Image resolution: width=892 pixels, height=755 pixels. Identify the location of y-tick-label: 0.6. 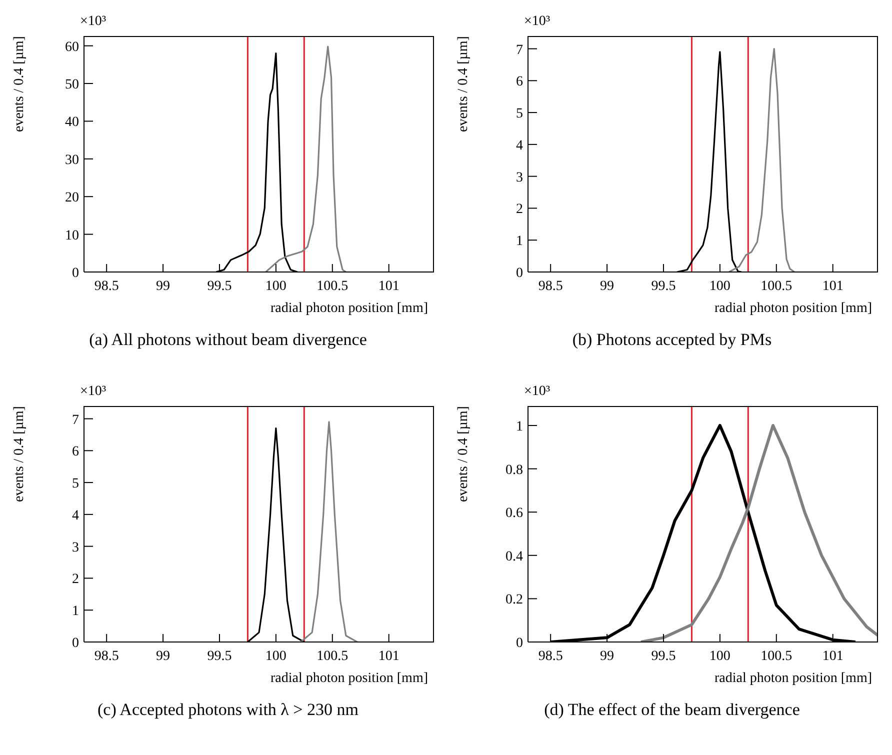
(514, 514).